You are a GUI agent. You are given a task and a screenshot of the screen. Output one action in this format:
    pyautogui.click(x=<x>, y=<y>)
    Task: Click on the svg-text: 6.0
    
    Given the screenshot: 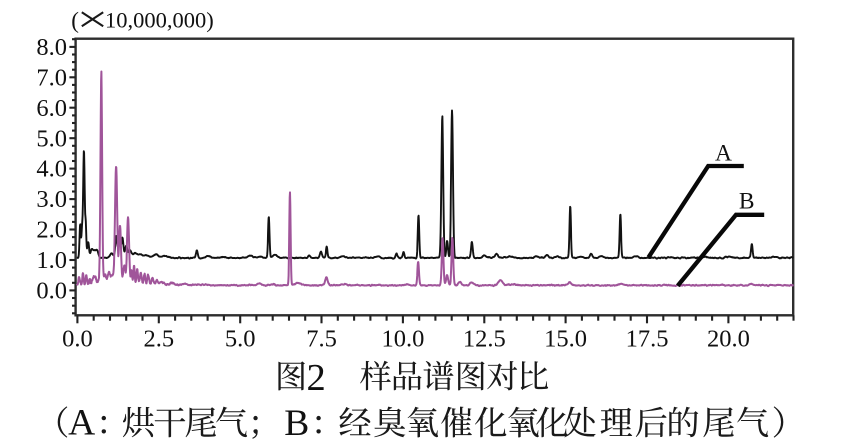 What is the action you would take?
    pyautogui.click(x=51, y=108)
    